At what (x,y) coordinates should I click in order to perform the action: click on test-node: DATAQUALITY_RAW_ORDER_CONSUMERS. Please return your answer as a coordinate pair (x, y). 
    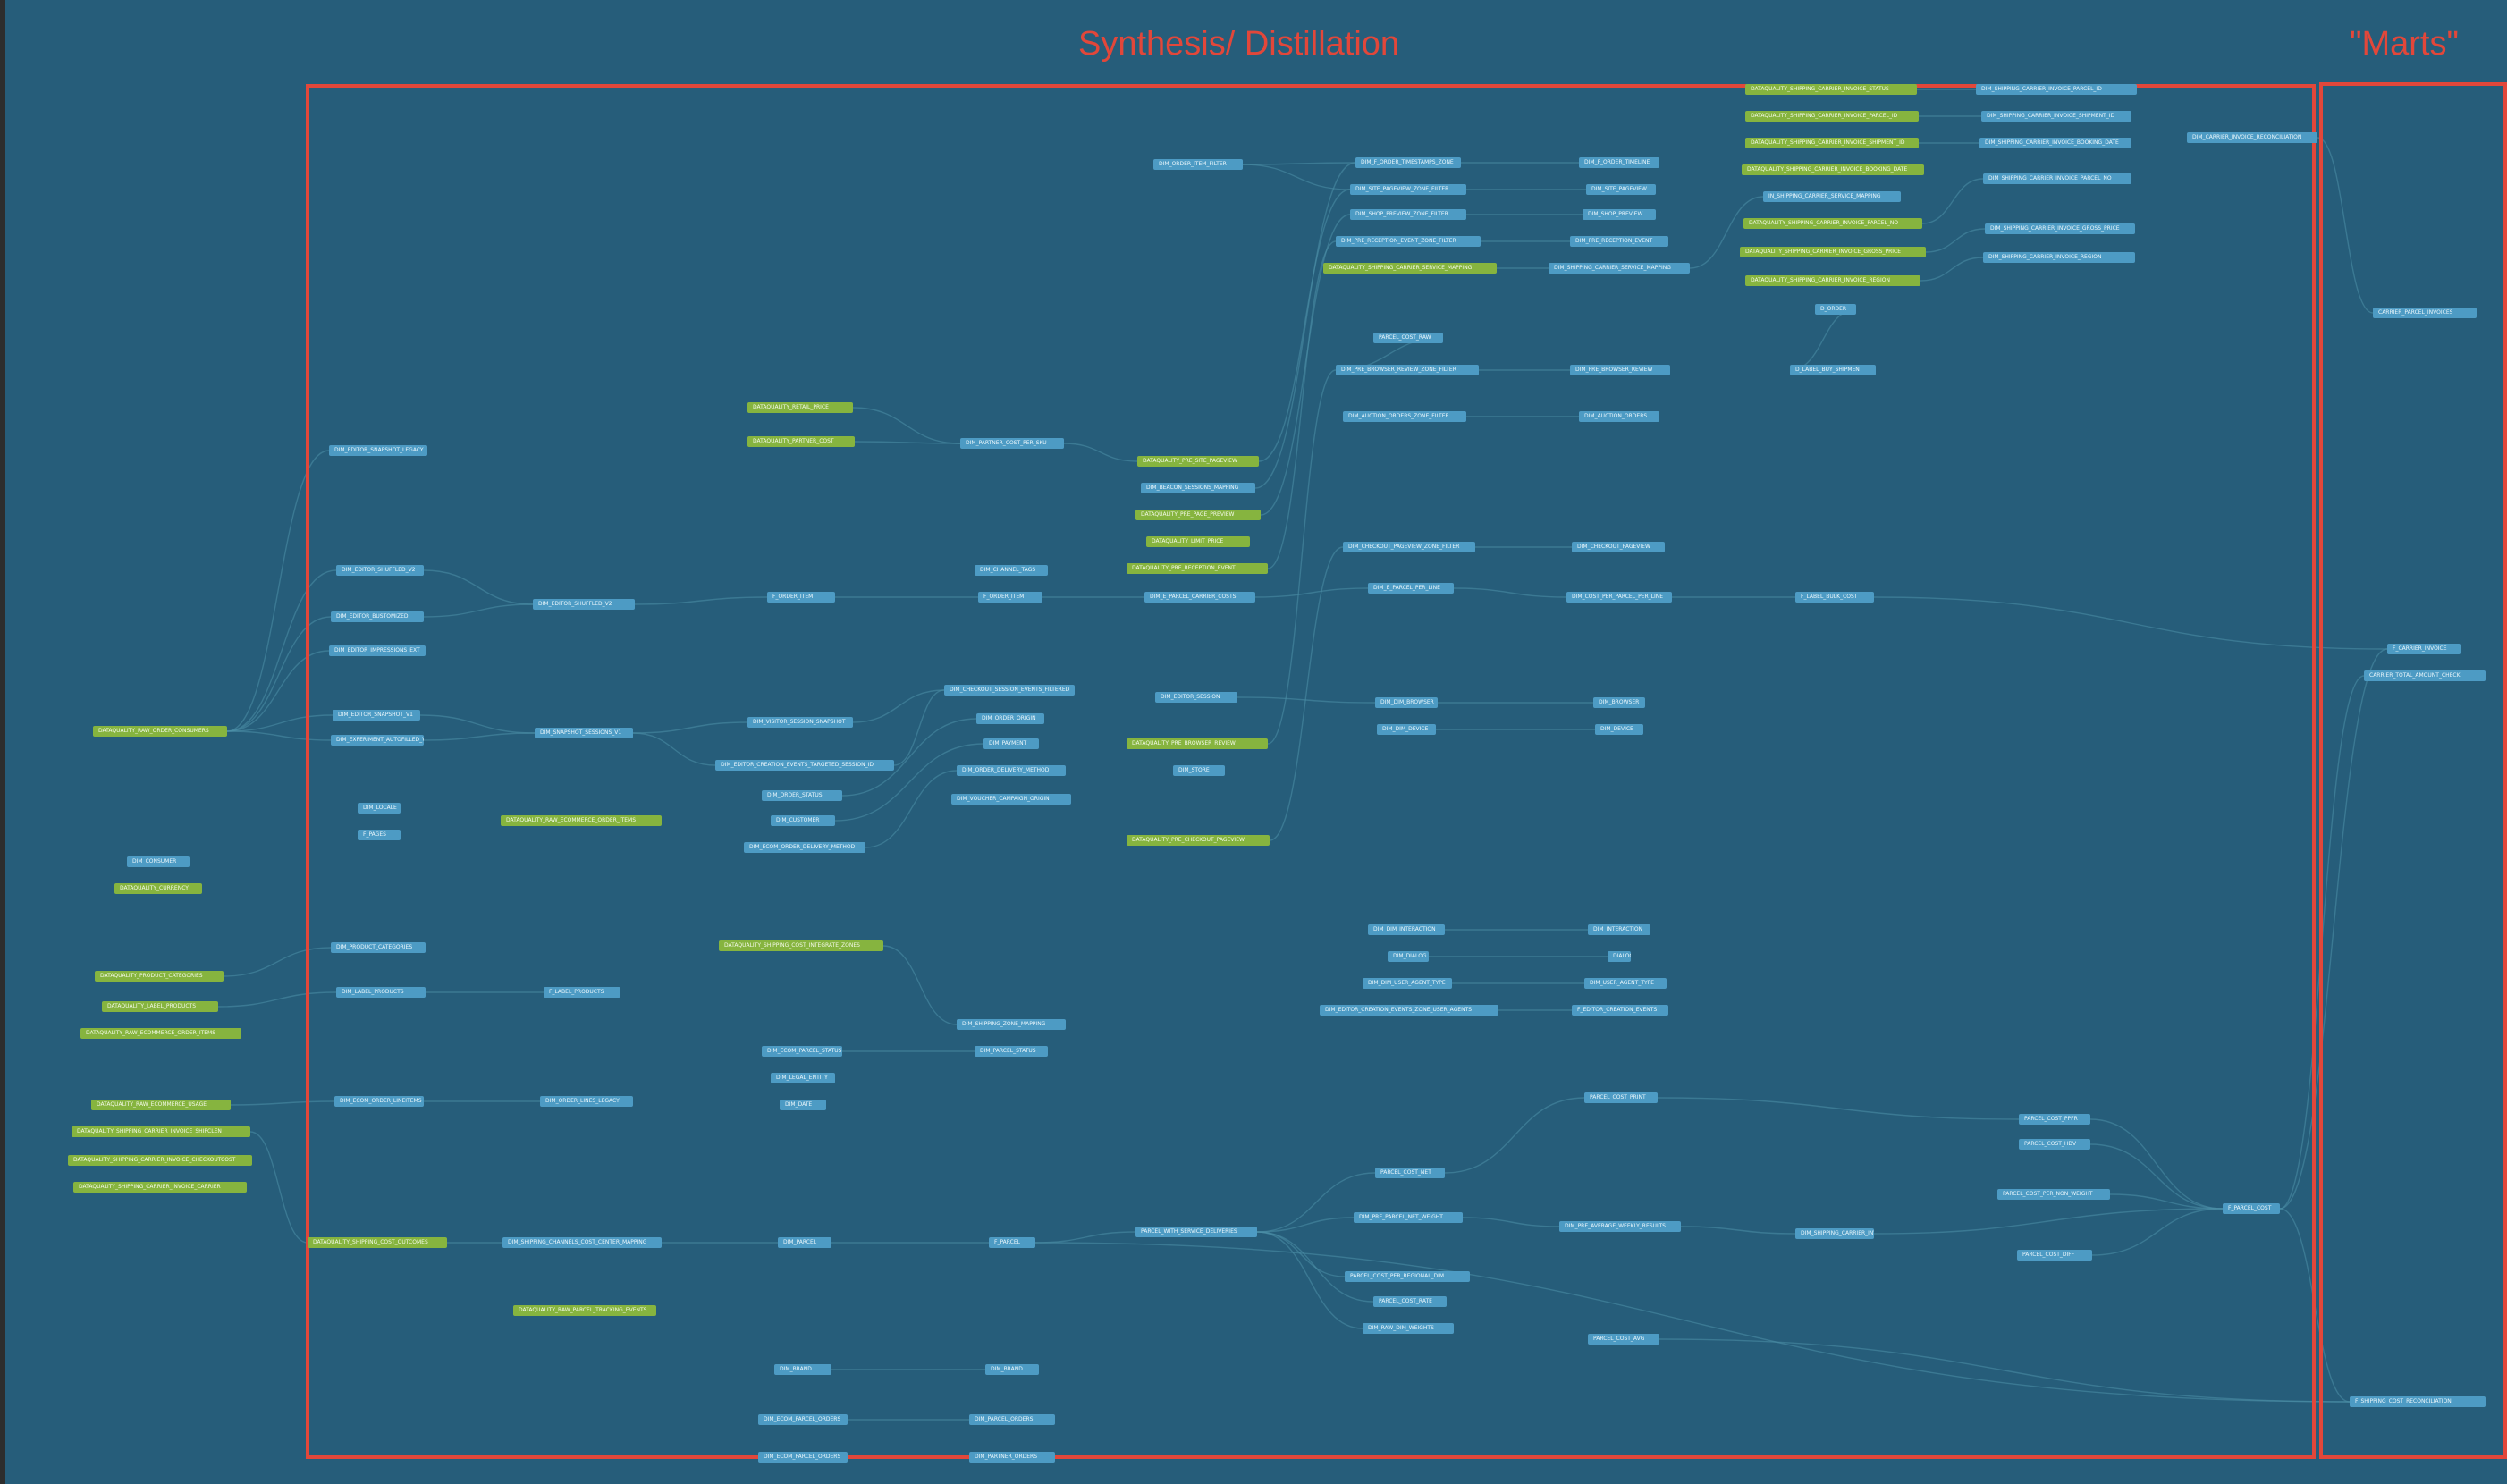
    Looking at the image, I should click on (160, 731).